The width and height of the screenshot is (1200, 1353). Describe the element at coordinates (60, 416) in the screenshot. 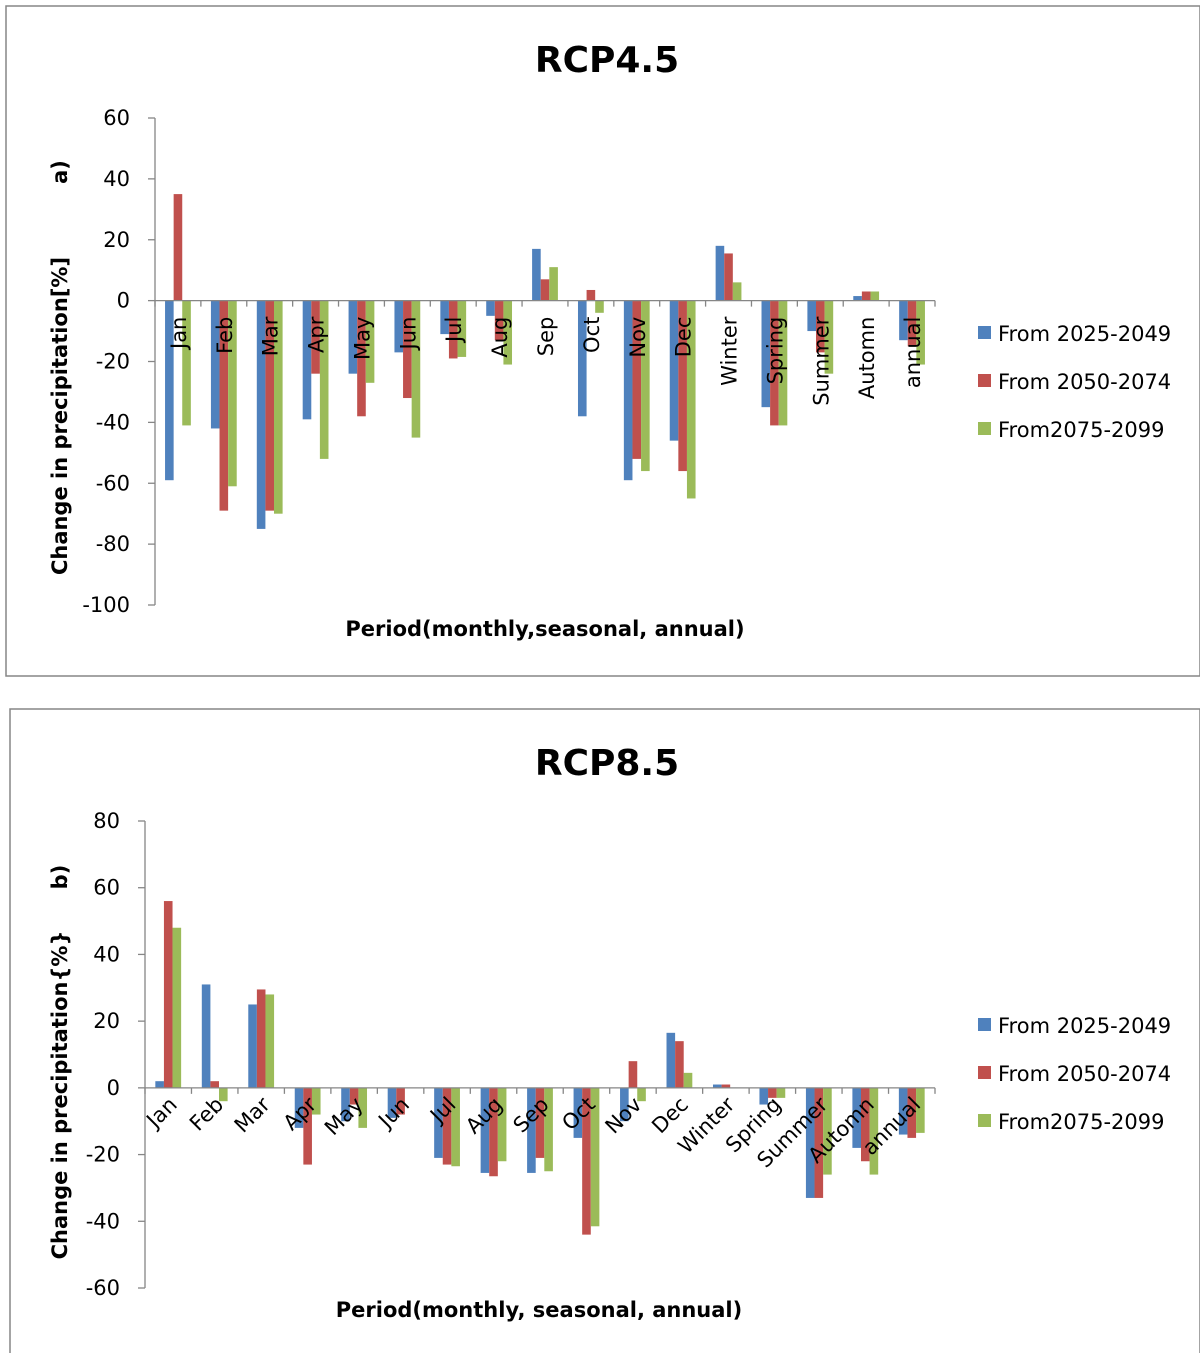

I see `y-axis-label: Change in precipitation[%]` at that location.